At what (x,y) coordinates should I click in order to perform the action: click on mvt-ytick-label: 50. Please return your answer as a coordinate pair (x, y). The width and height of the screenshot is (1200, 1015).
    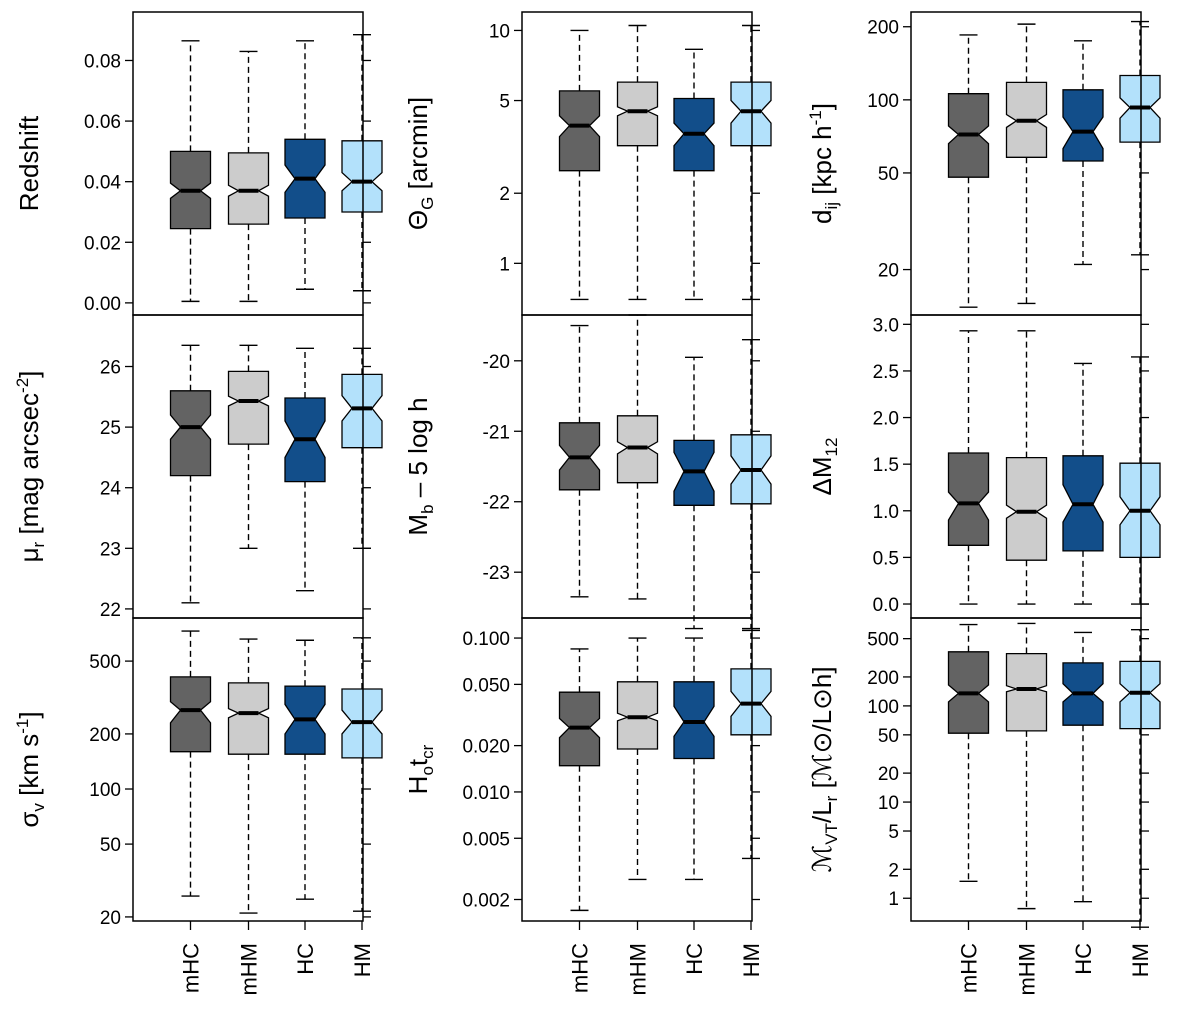
    Looking at the image, I should click on (888, 736).